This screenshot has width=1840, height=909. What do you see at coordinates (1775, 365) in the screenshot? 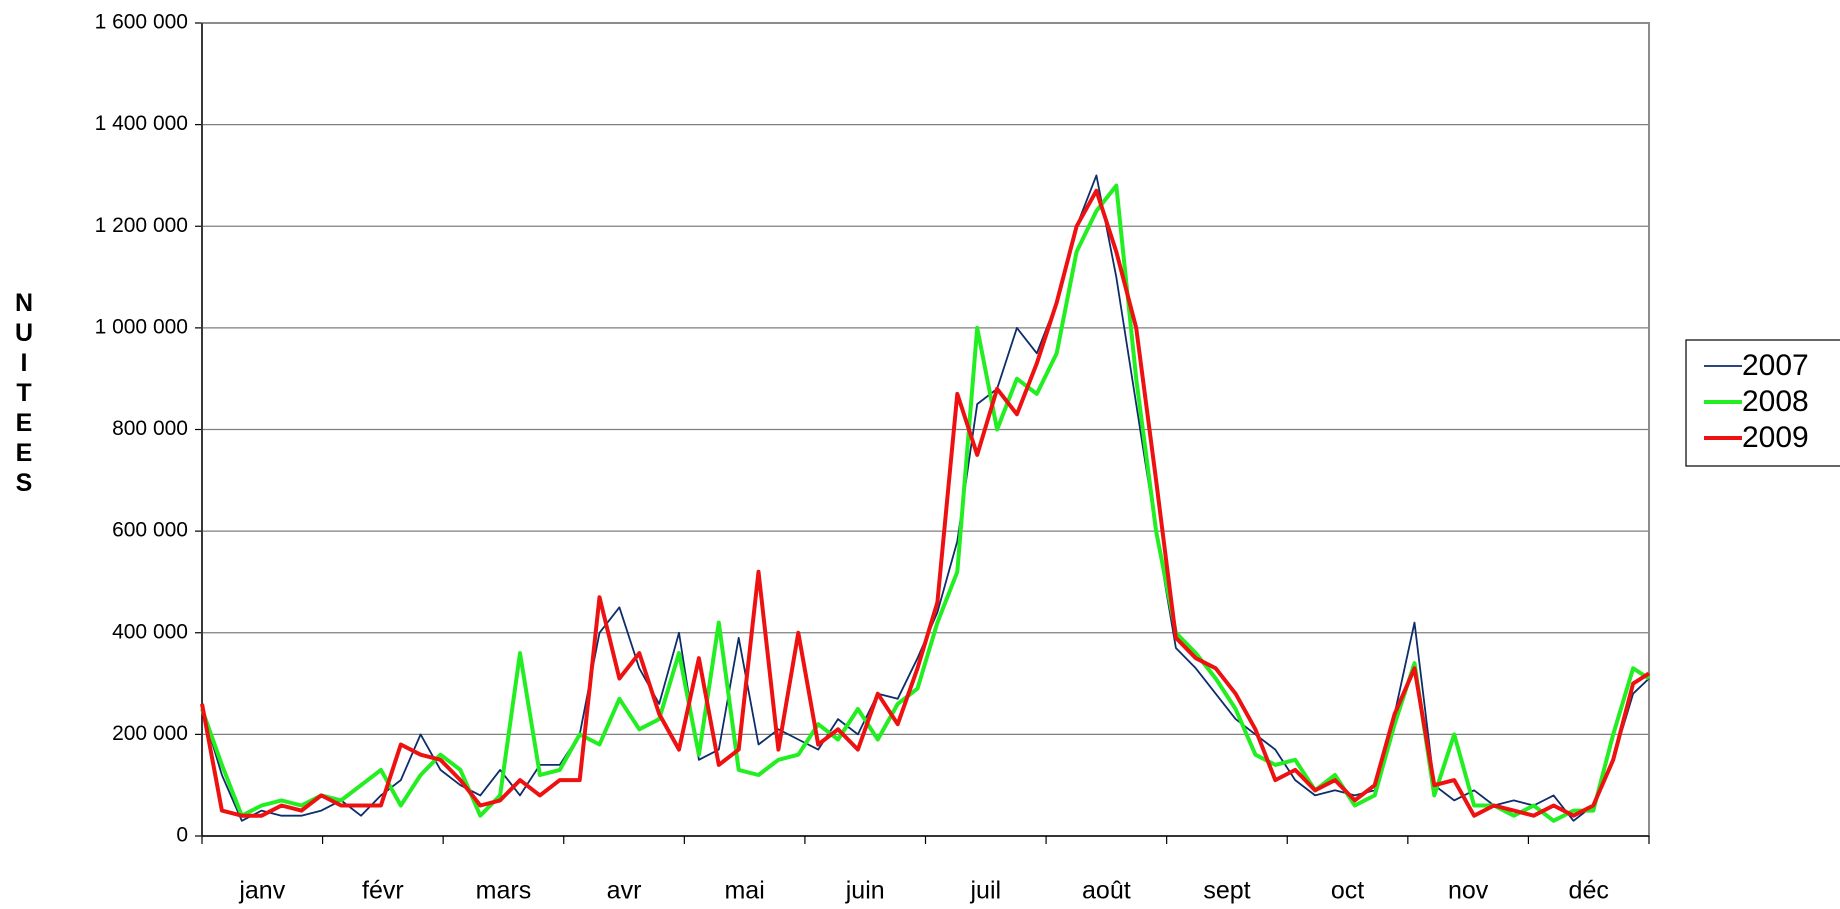
I see `legend-label: 2007` at bounding box center [1775, 365].